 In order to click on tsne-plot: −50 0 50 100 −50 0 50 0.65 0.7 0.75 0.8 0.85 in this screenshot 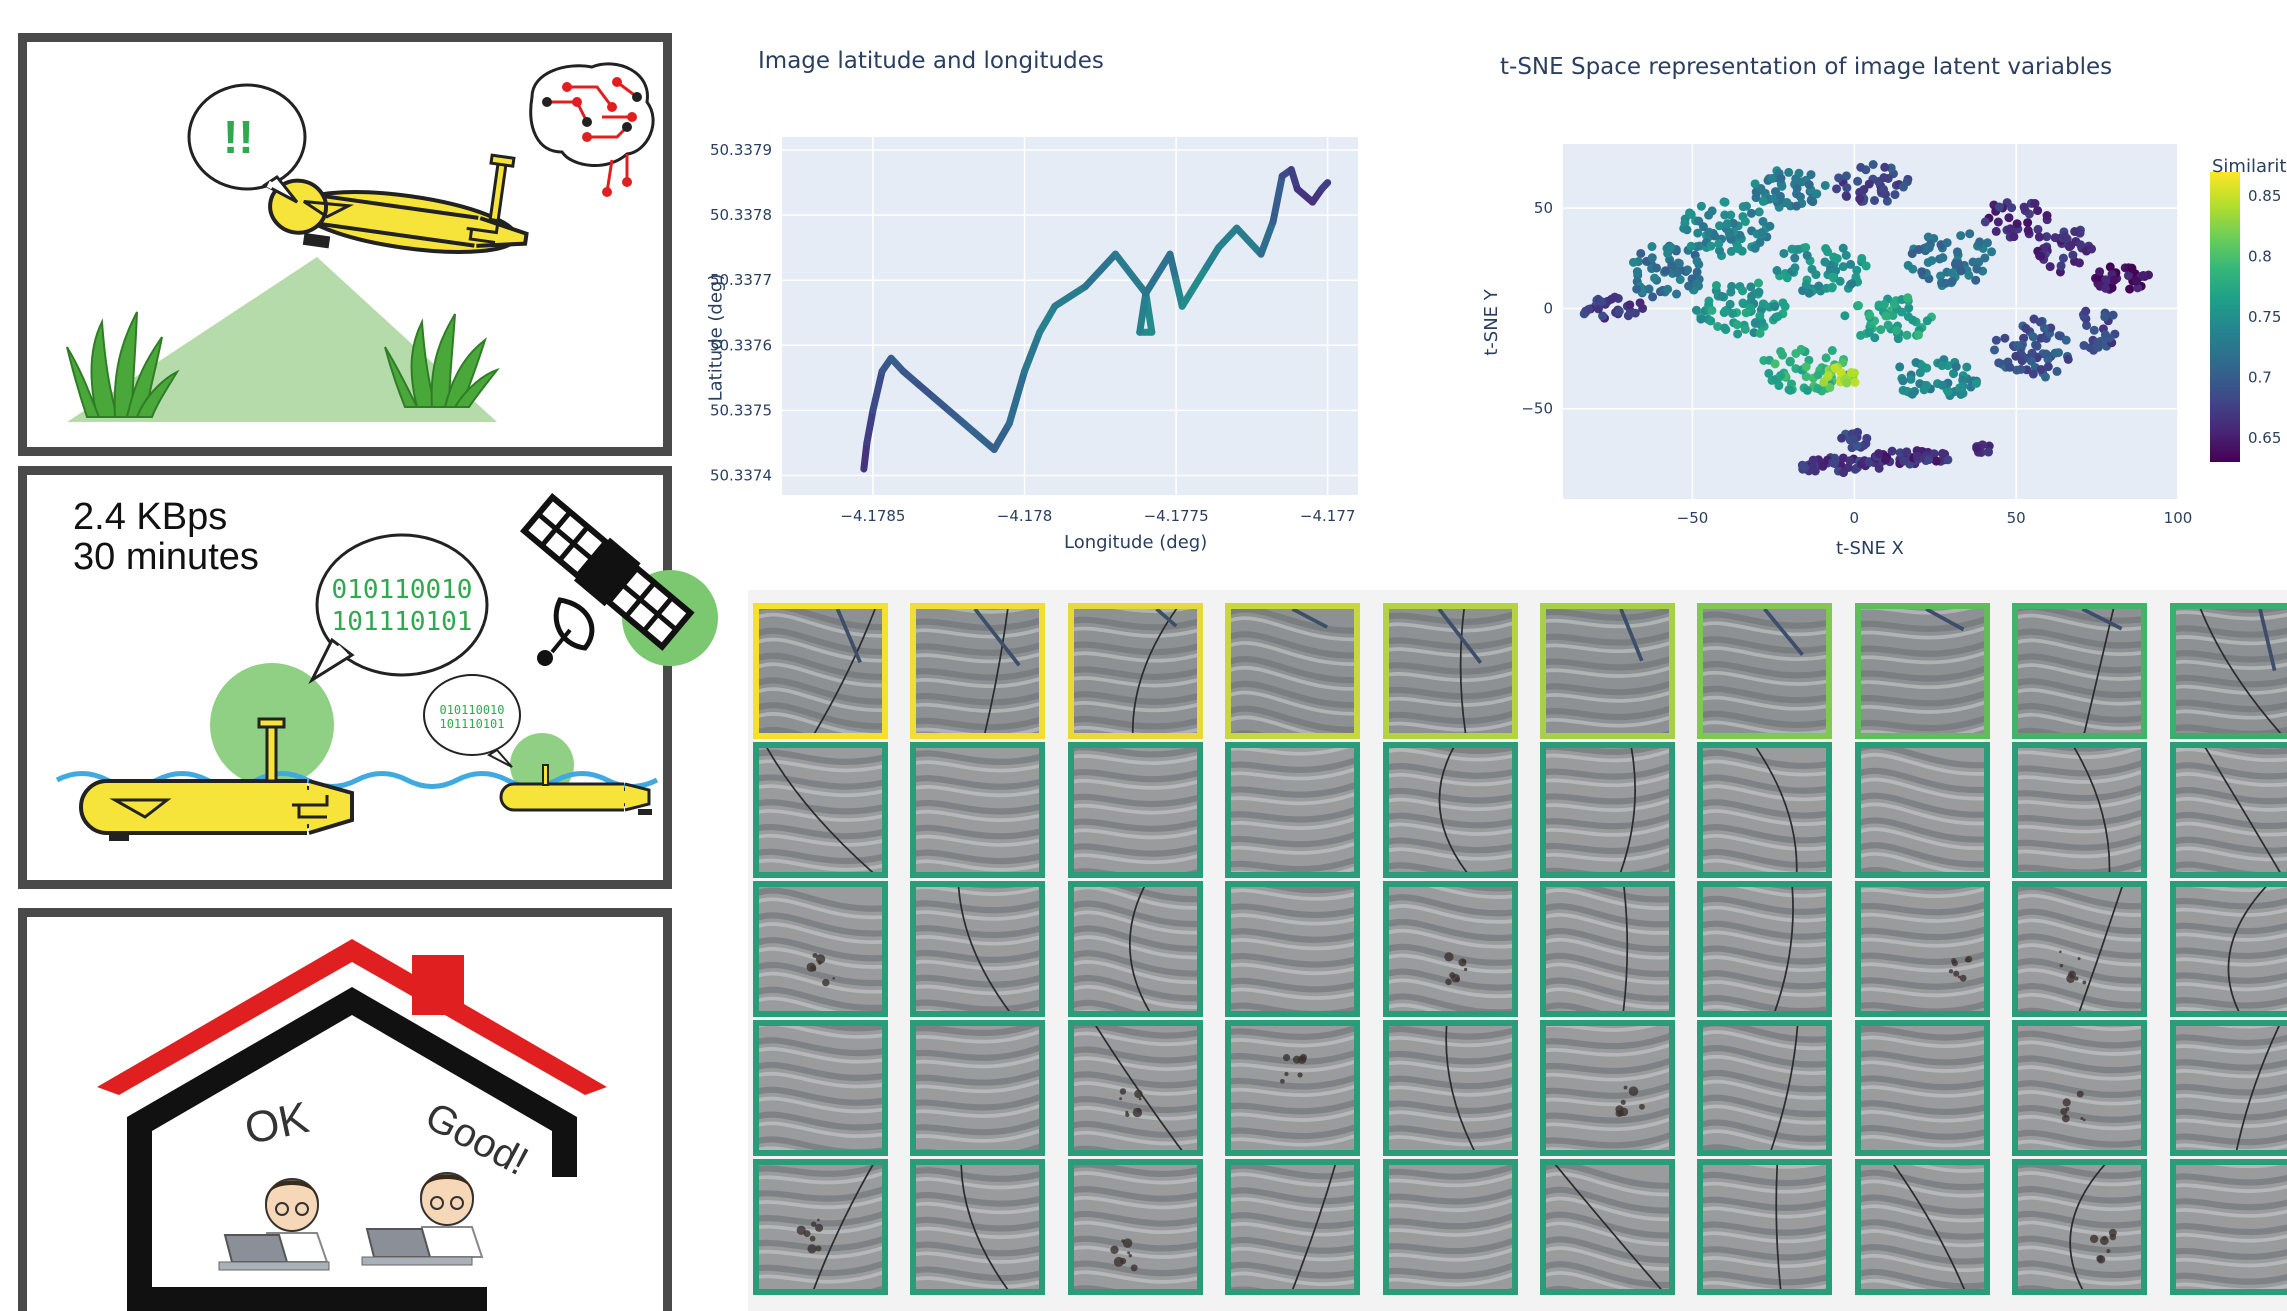, I will do `click(1887, 335)`.